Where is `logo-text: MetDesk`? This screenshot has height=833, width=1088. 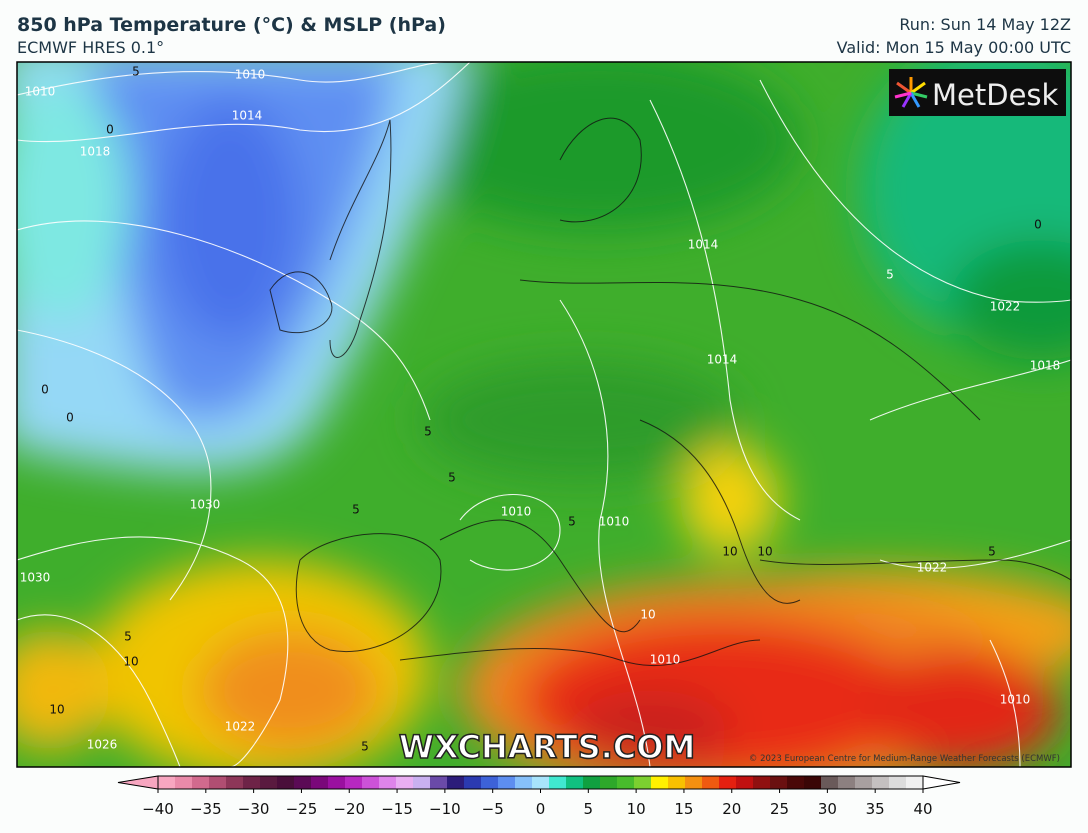 logo-text: MetDesk is located at coordinates (995, 95).